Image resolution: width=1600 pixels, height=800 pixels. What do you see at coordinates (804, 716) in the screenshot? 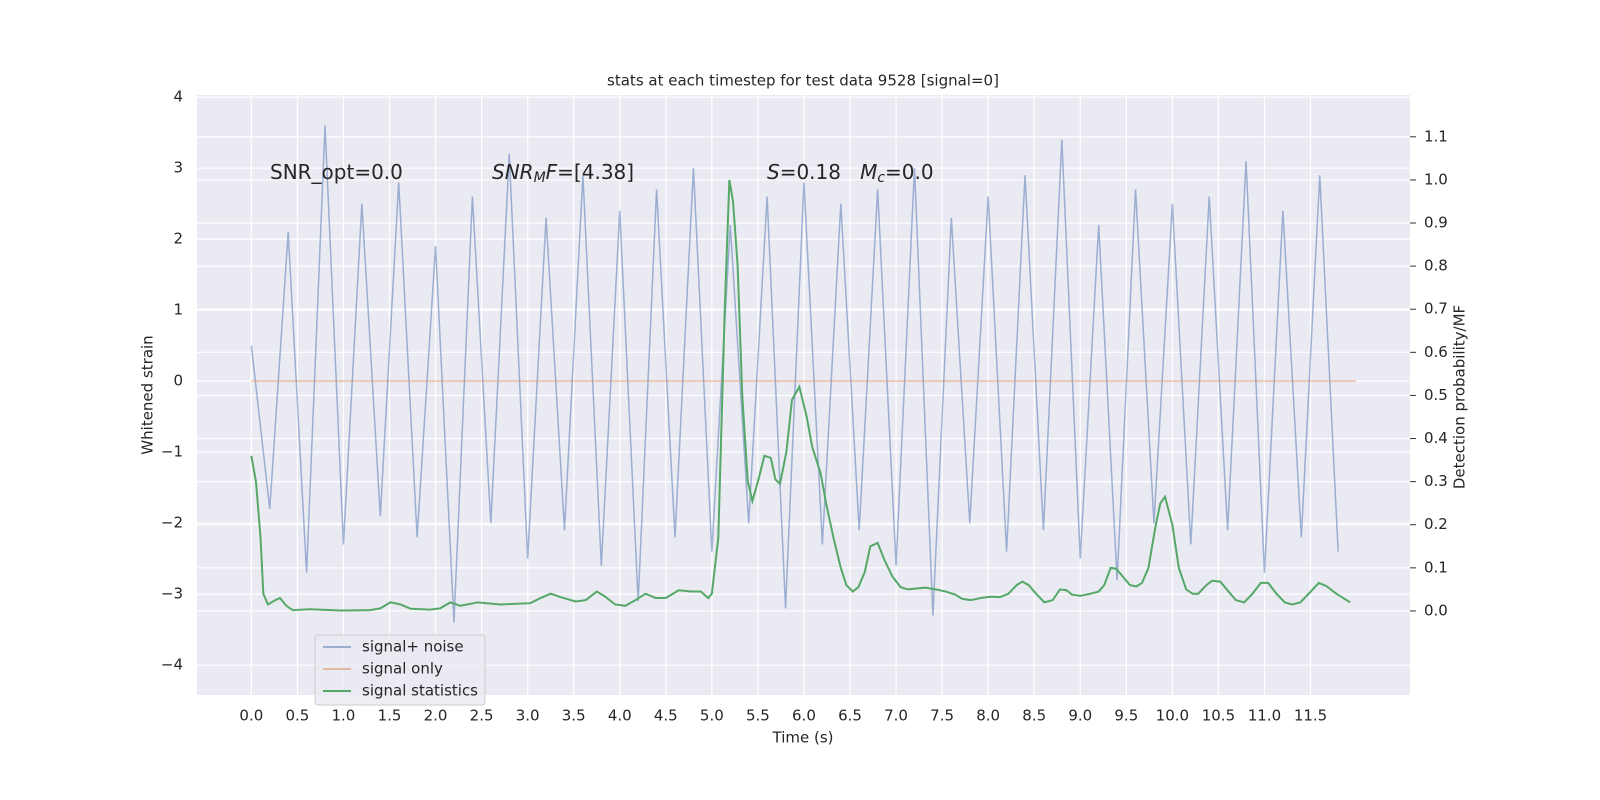
I see `x-tick-label: 6.0` at bounding box center [804, 716].